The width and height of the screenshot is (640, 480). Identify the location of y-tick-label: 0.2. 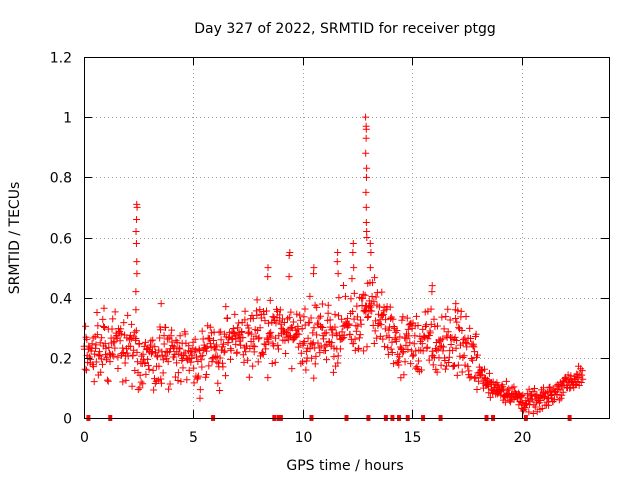
(61, 360).